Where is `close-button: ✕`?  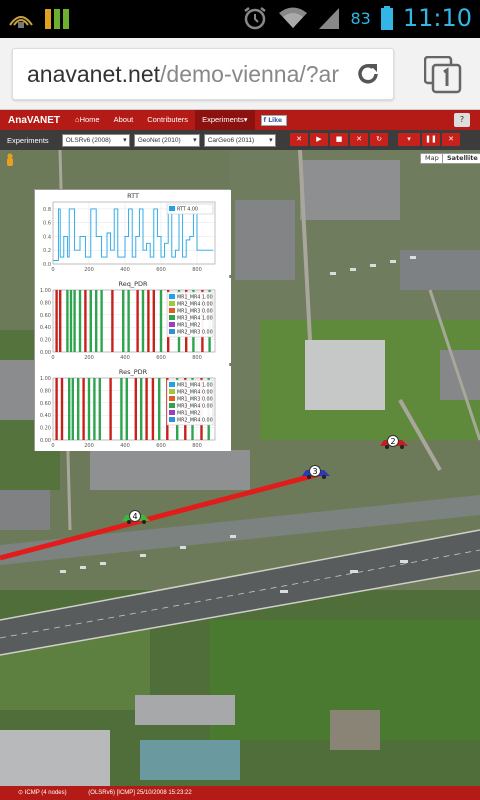
close-button: ✕ is located at coordinates (451, 139).